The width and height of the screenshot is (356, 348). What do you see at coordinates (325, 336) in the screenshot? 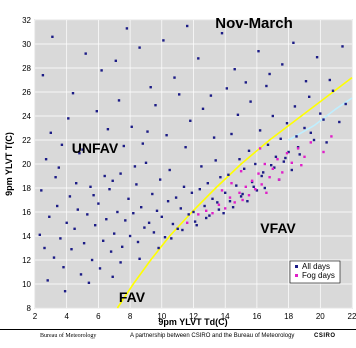
I see `footer-csiro-logo: CSIRO` at bounding box center [325, 336].